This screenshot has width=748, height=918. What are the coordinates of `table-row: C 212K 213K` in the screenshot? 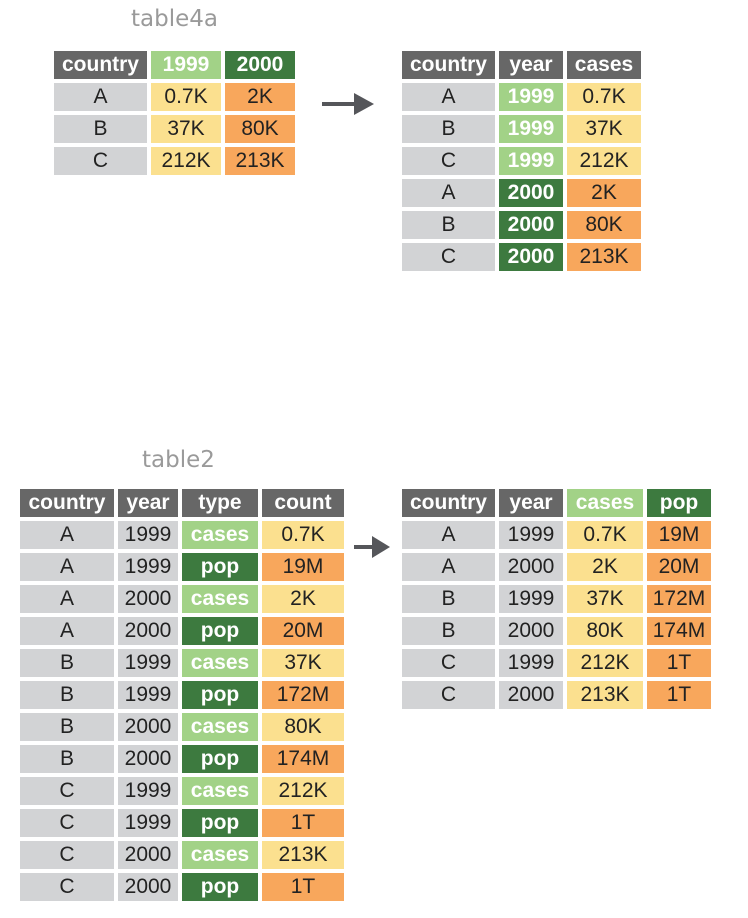 It's located at (174, 161).